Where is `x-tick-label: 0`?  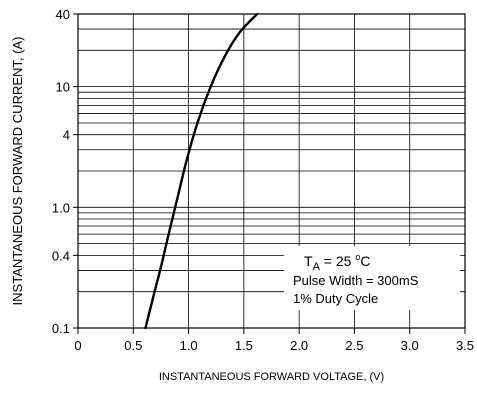
x-tick-label: 0 is located at coordinates (77, 345).